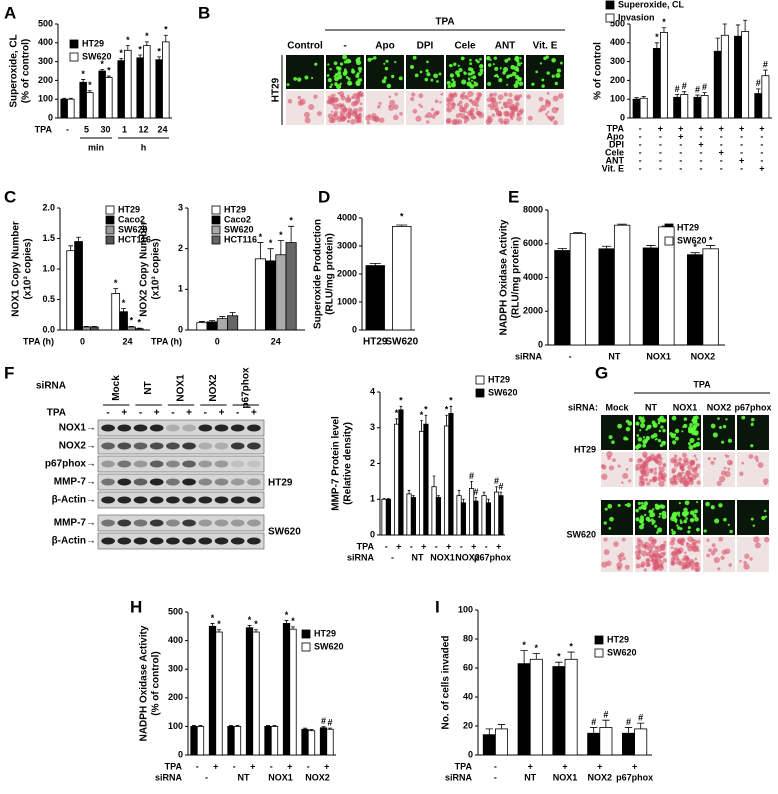 Image resolution: width=778 pixels, height=794 pixels. I want to click on treatment-cell: -, so click(107, 413).